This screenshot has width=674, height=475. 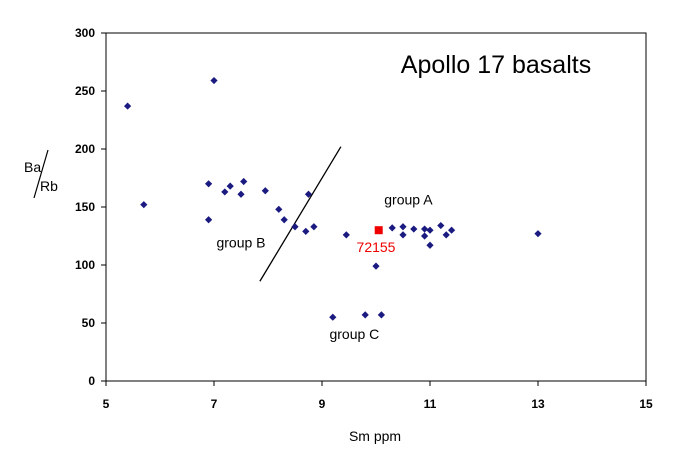 What do you see at coordinates (32, 167) in the screenshot?
I see `y-axis-title-numerator: Ba` at bounding box center [32, 167].